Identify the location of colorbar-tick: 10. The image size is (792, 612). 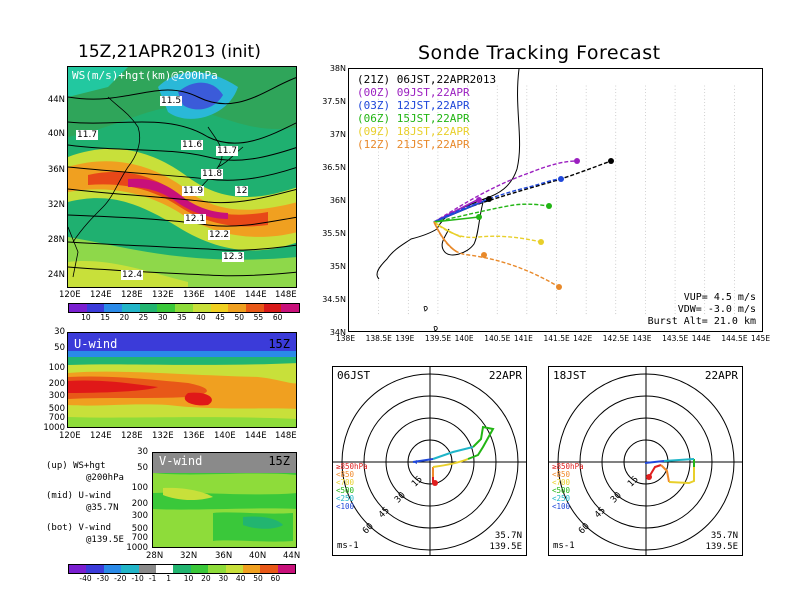
(86, 317).